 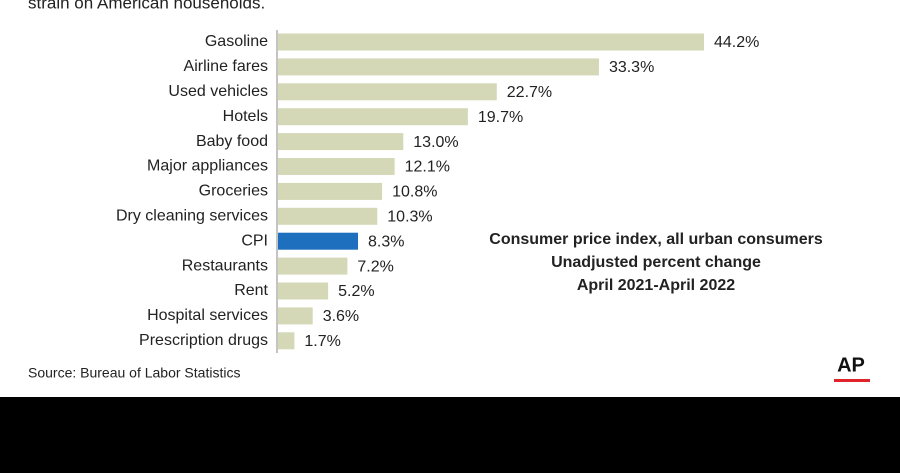 I want to click on value-label: 12.1%, so click(x=427, y=167).